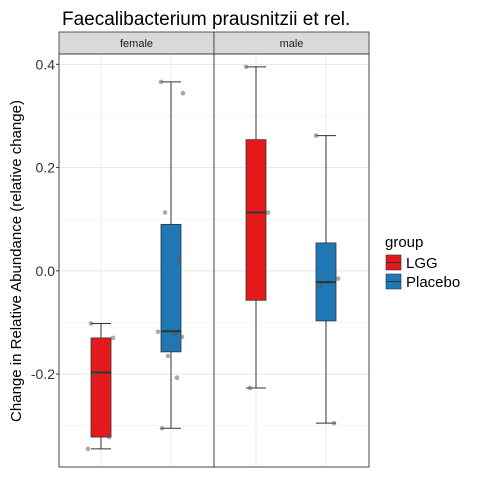  Describe the element at coordinates (46, 271) in the screenshot. I see `y-tick-label: 0.0` at that location.